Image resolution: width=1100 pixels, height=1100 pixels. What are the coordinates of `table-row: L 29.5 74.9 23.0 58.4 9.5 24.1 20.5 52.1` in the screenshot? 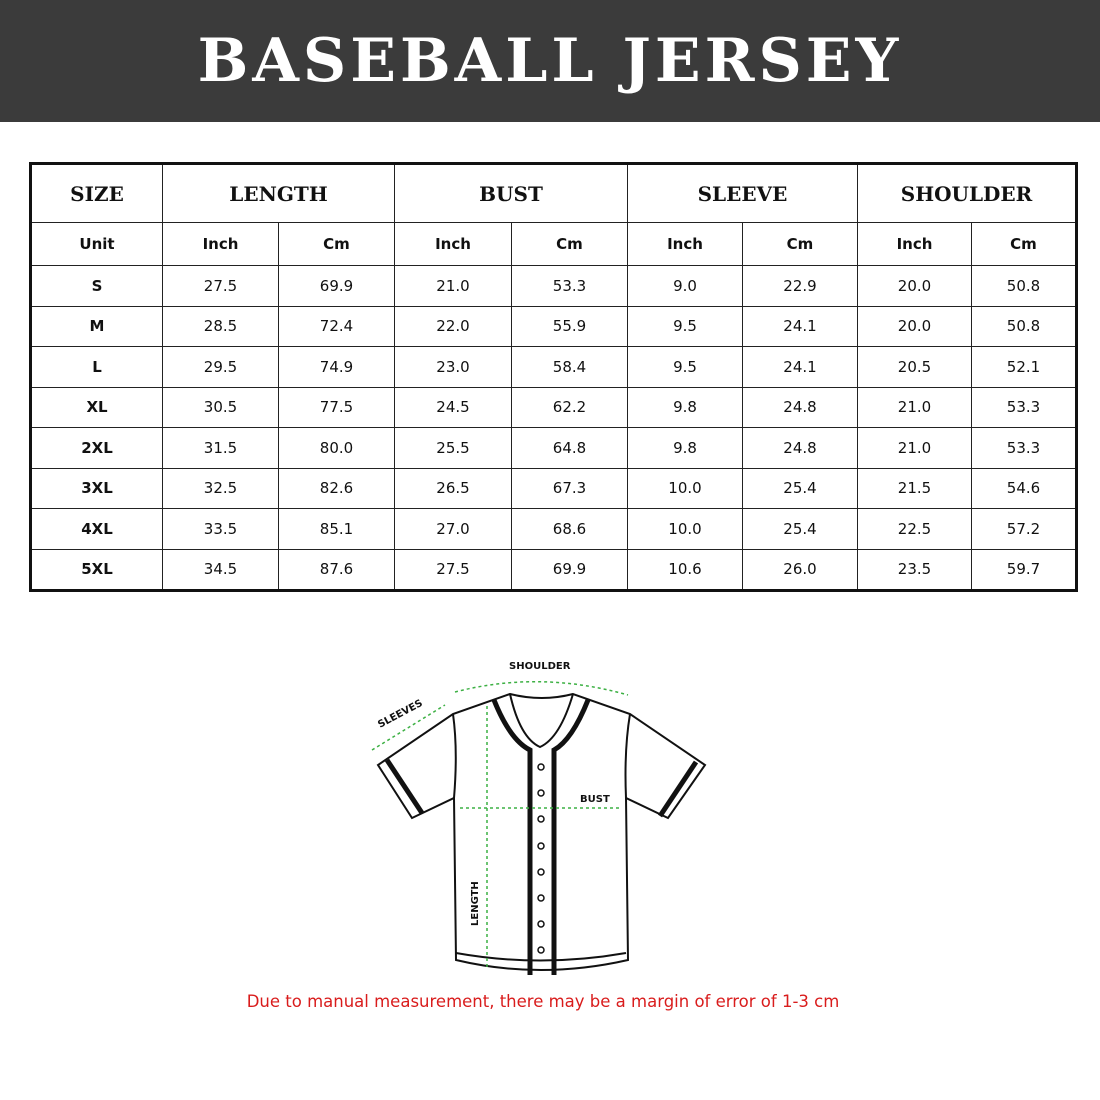 It's located at (553, 367).